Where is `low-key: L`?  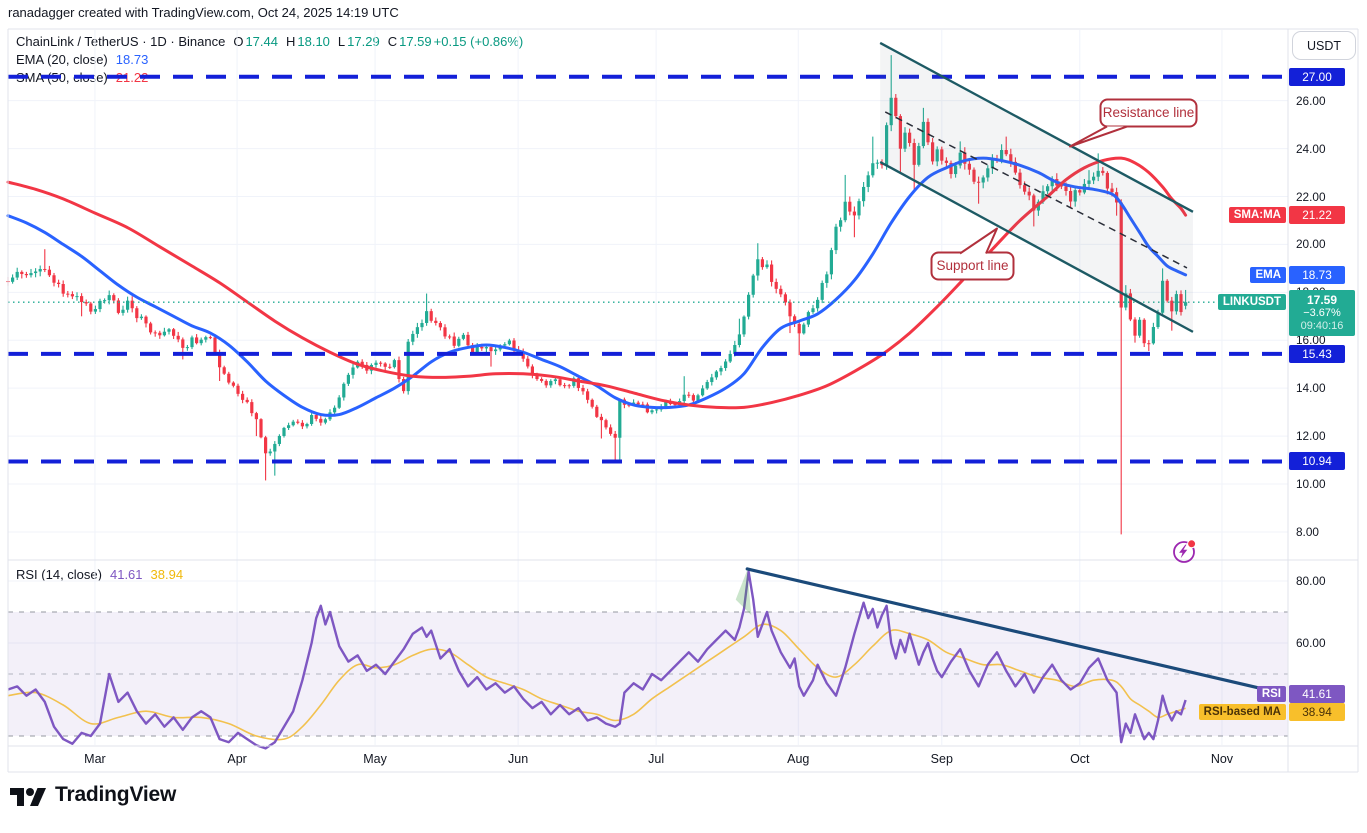 low-key: L is located at coordinates (341, 41).